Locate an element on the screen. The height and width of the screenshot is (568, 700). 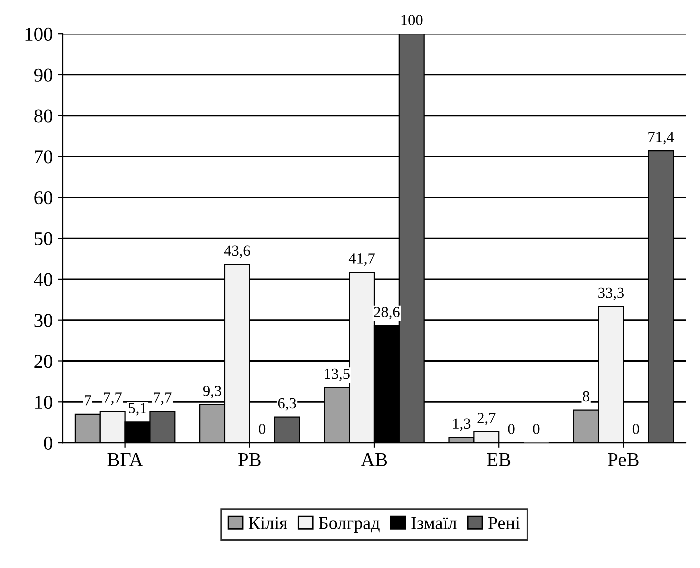
y-tick-label: 90 is located at coordinates (43, 75).